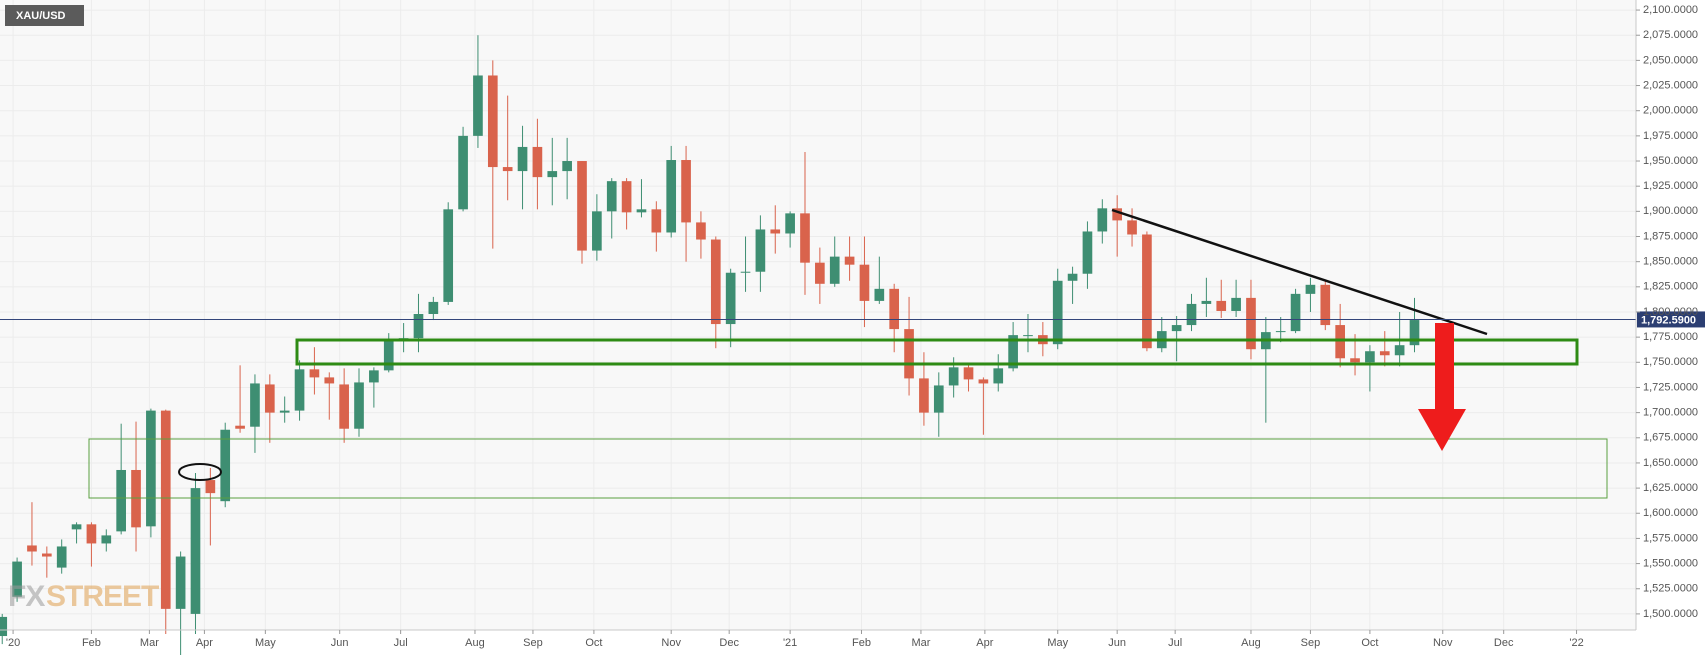 This screenshot has height=655, width=1707. Describe the element at coordinates (1299, 272) in the screenshot. I see `trend-line` at that location.